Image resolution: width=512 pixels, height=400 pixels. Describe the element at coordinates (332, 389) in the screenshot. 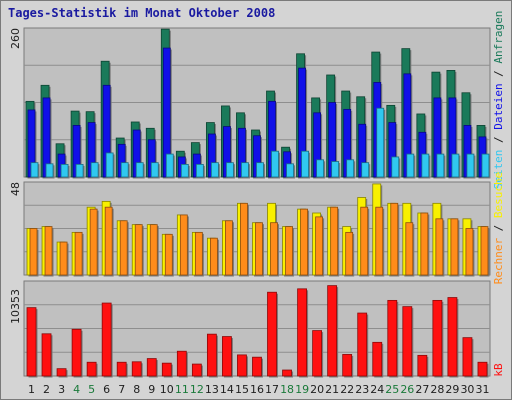

I see `x-tick-label-day-21: 21` at that location.